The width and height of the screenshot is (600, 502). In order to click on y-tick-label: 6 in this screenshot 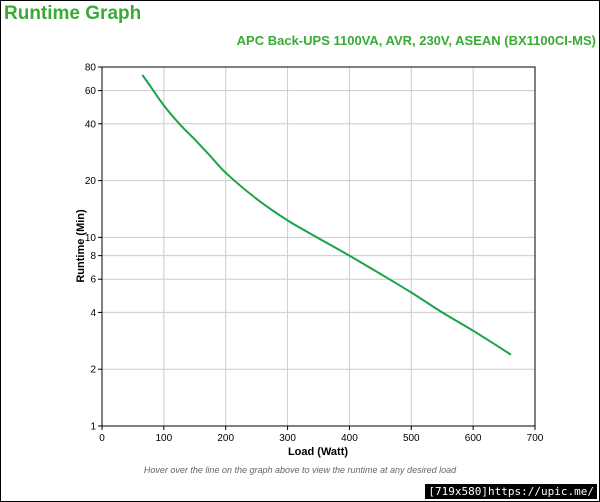, I will do `click(93, 280)`.